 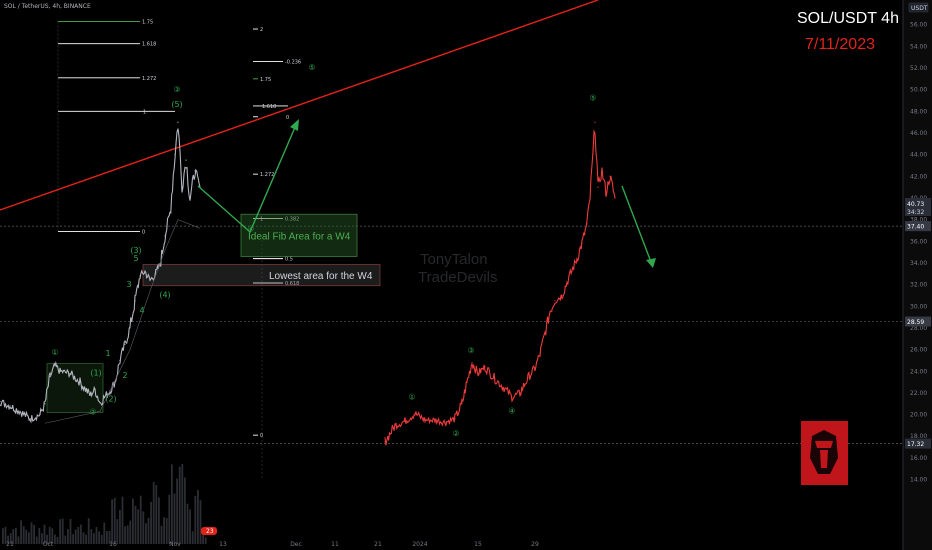 What do you see at coordinates (272, 544) in the screenshot?
I see `time-axis-ticks: 21 Oct 16 Nov 13 Dec 11 21 2024 15 29` at bounding box center [272, 544].